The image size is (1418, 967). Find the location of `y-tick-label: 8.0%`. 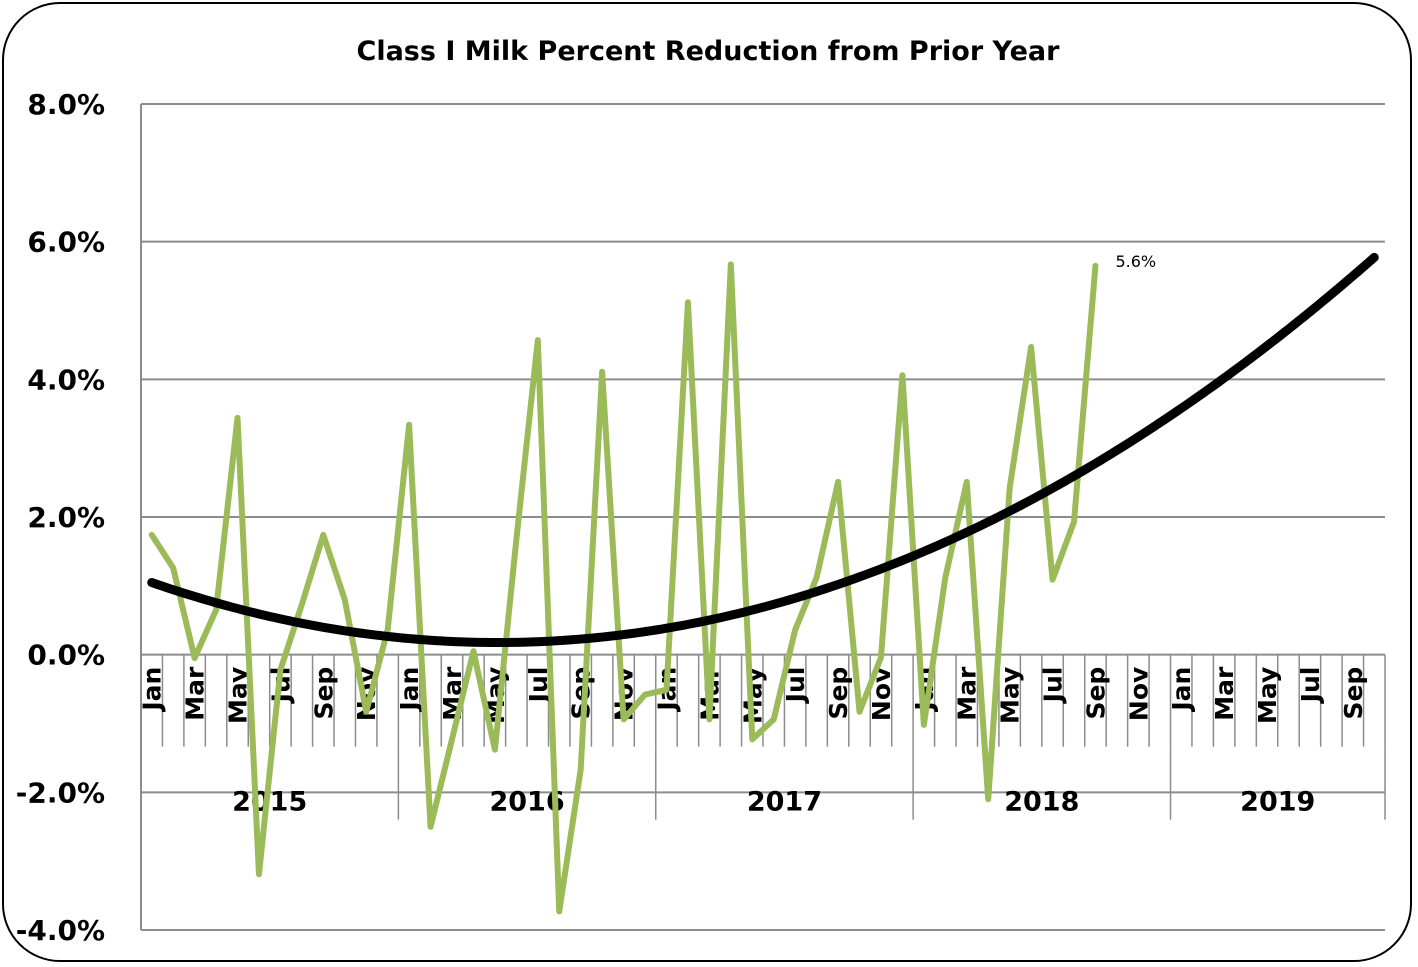

y-tick-label: 8.0% is located at coordinates (66, 104).